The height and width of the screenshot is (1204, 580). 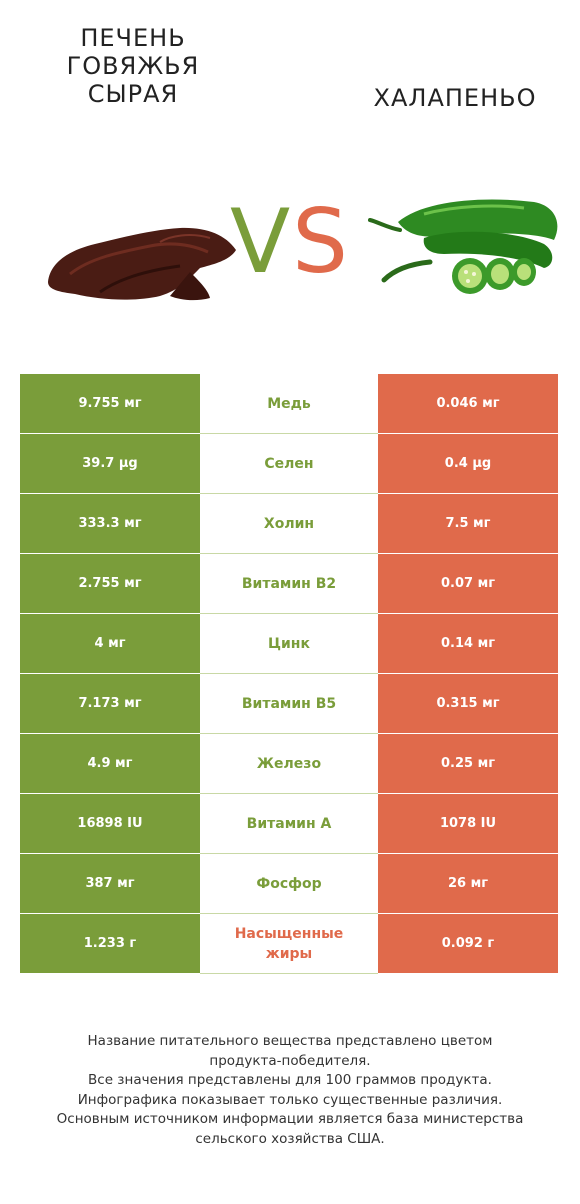 I want to click on table-row: 16898 IU Витамин A 1078 IU, so click(x=289, y=824).